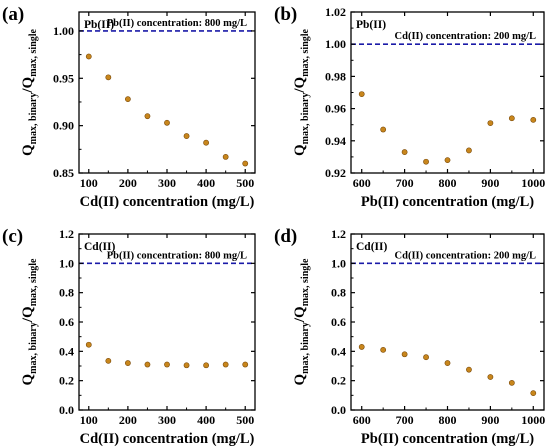 Image resolution: width=550 pixels, height=447 pixels. I want to click on y-tick-label: 0.95, so click(63, 78).